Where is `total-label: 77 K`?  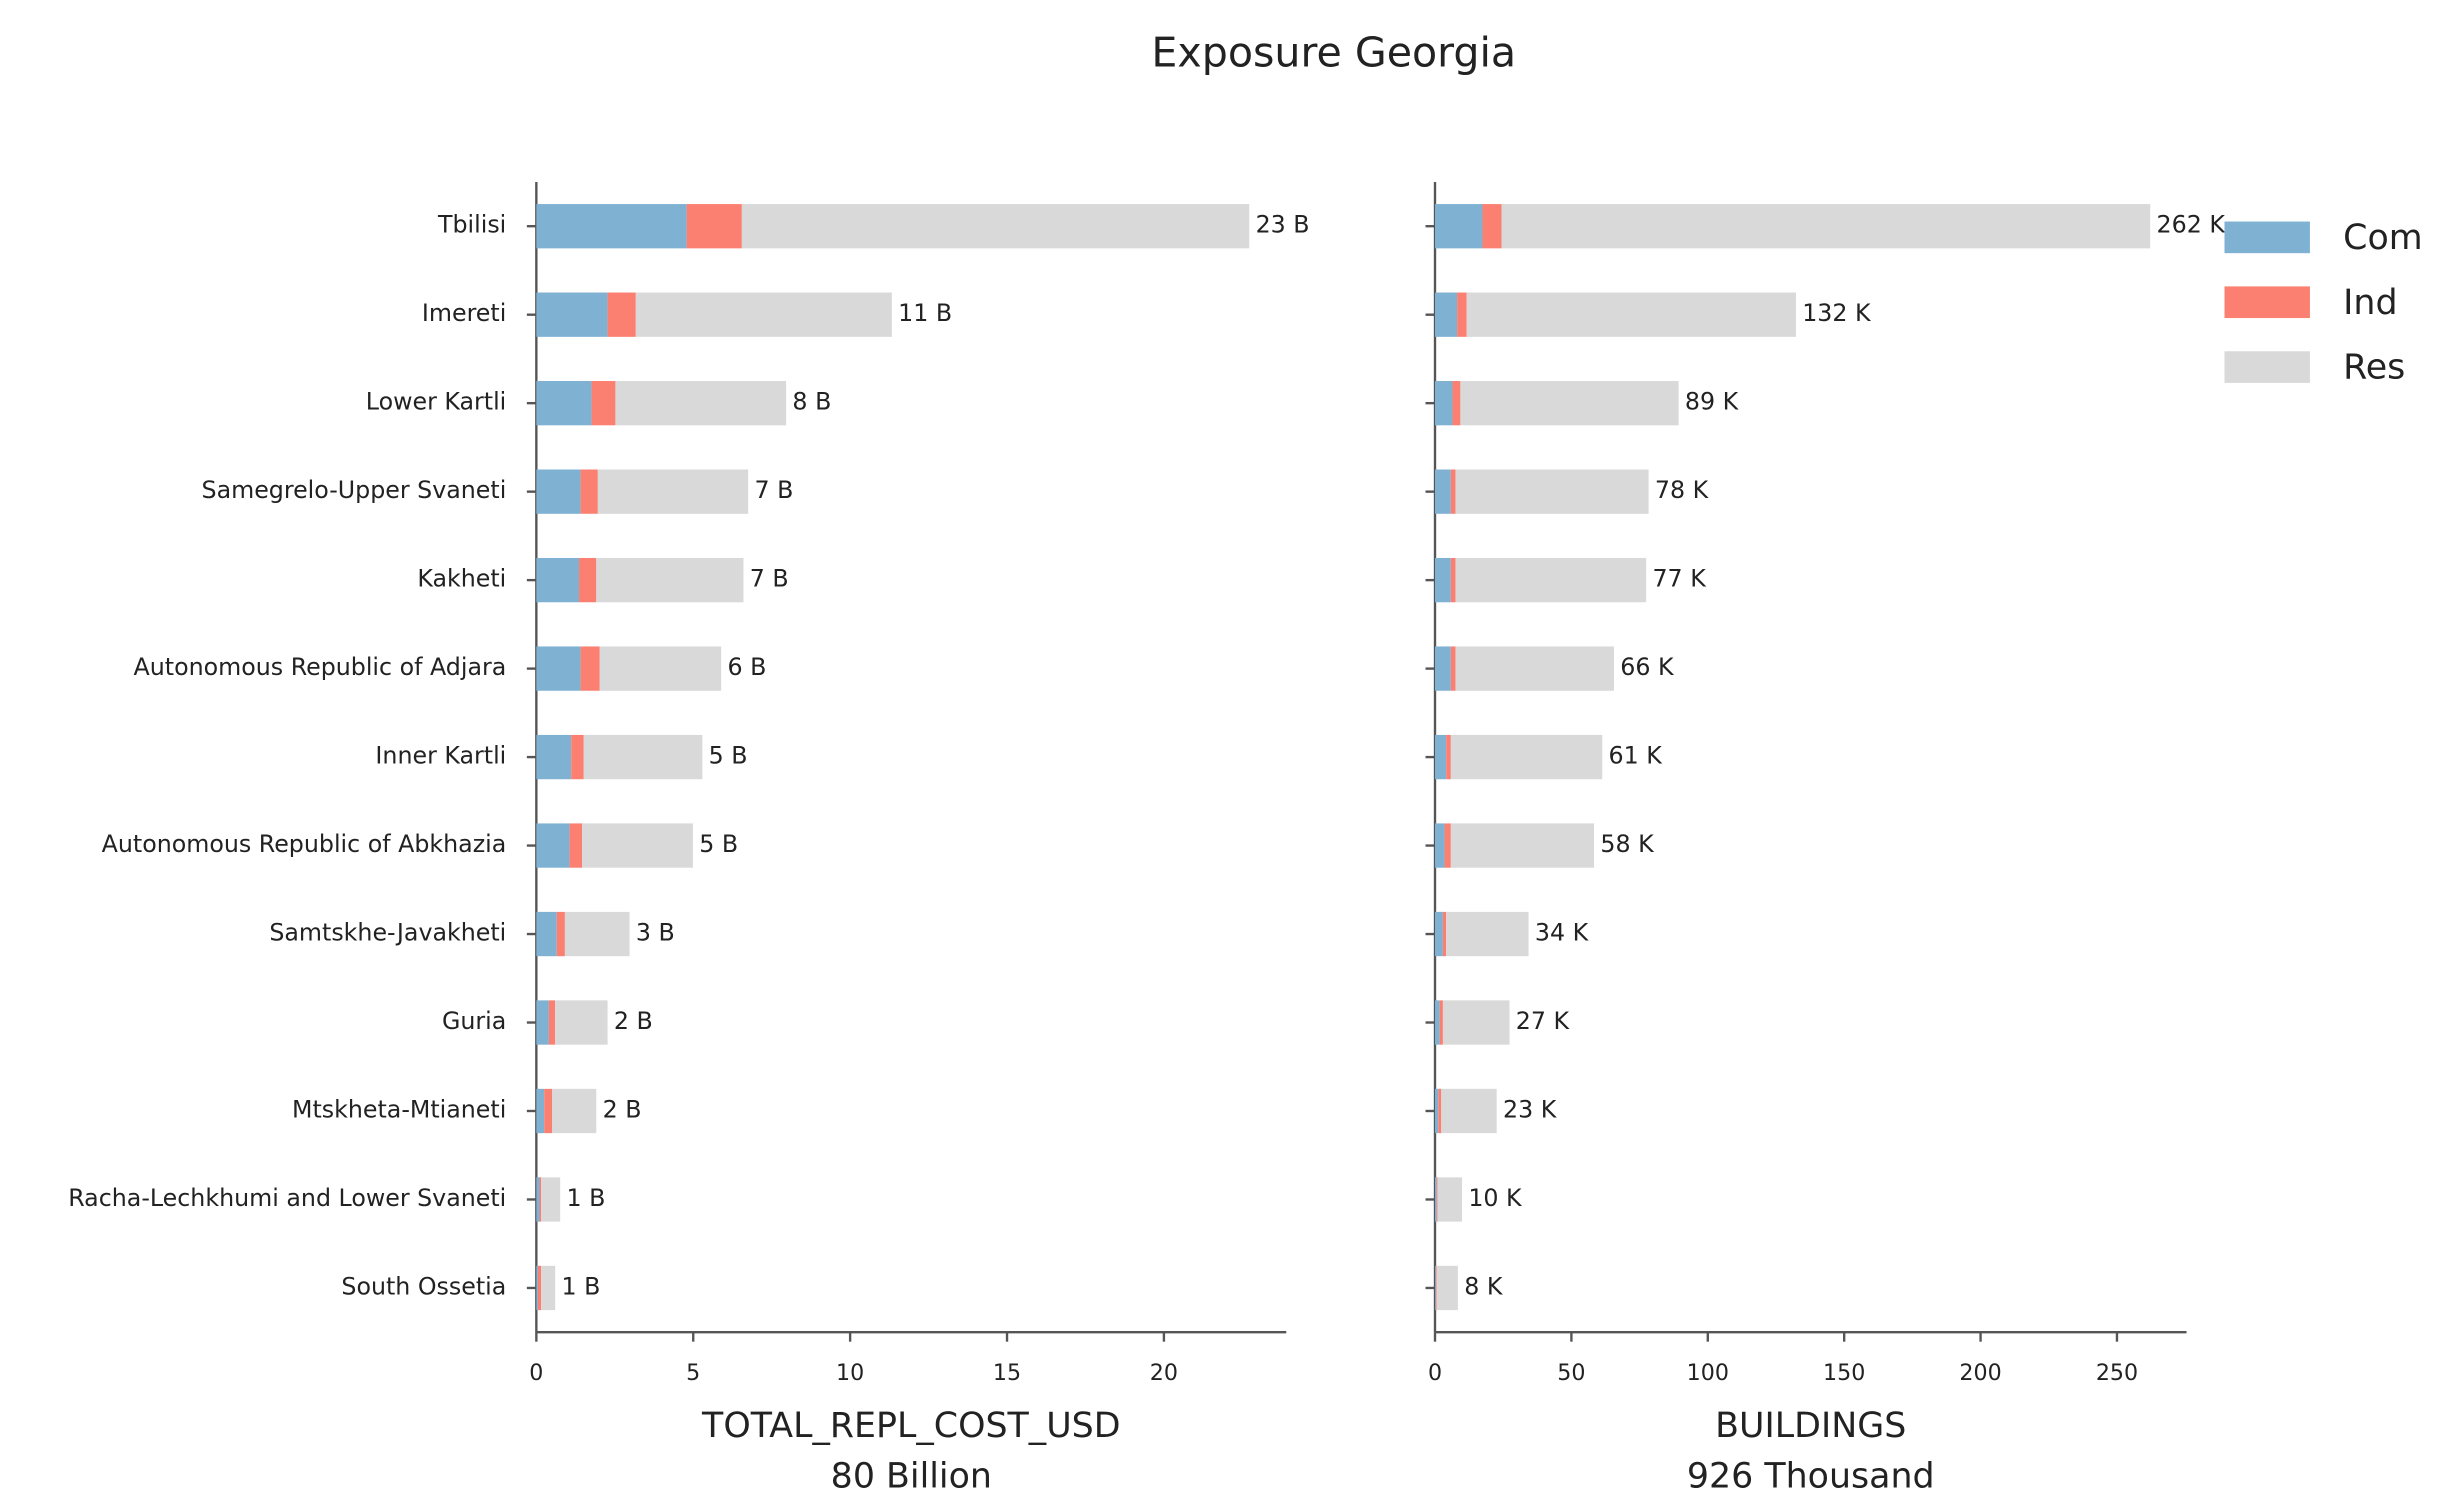
total-label: 77 K is located at coordinates (1679, 579).